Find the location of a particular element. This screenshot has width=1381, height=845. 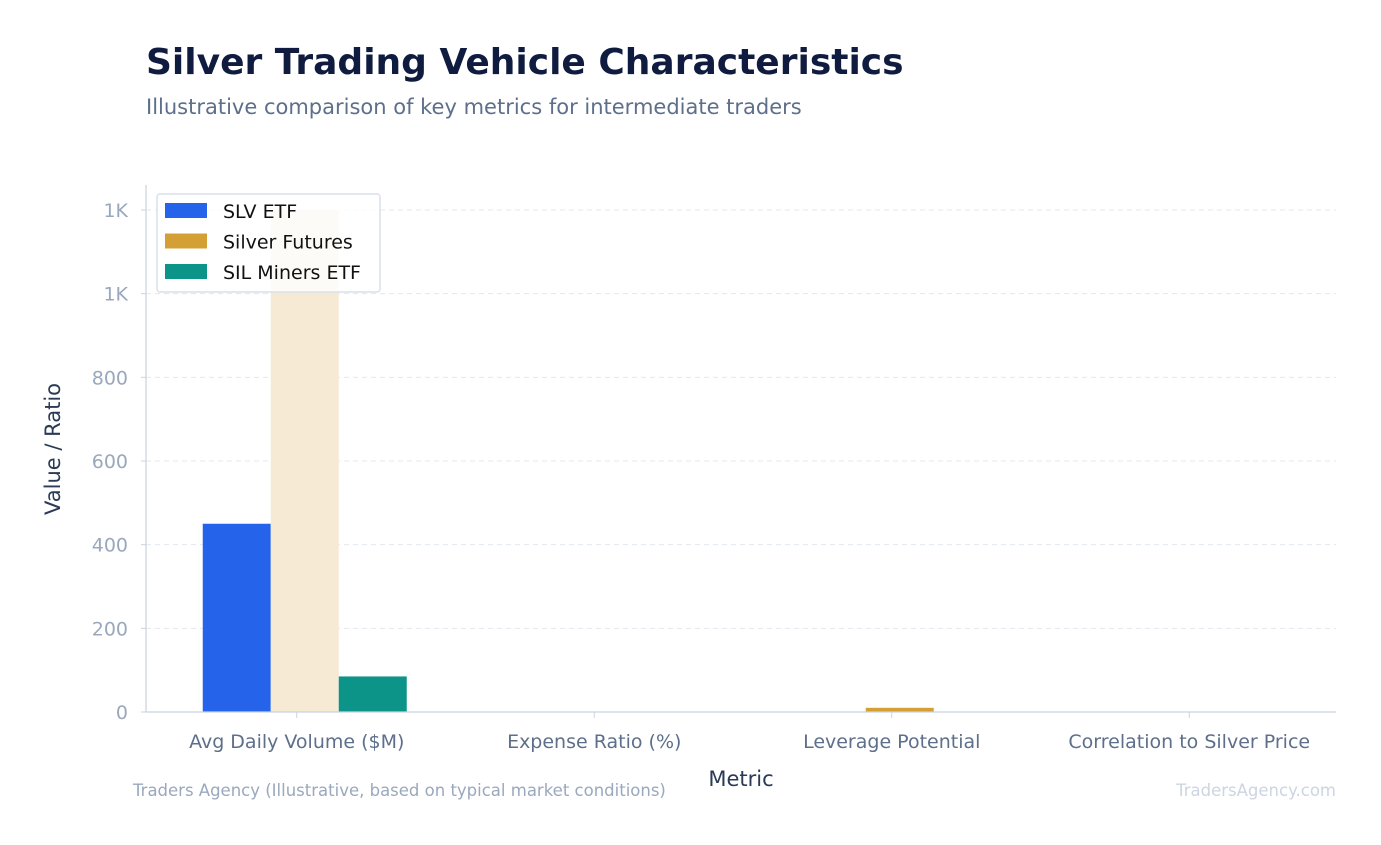

y-tick-label: 600 is located at coordinates (110, 462).